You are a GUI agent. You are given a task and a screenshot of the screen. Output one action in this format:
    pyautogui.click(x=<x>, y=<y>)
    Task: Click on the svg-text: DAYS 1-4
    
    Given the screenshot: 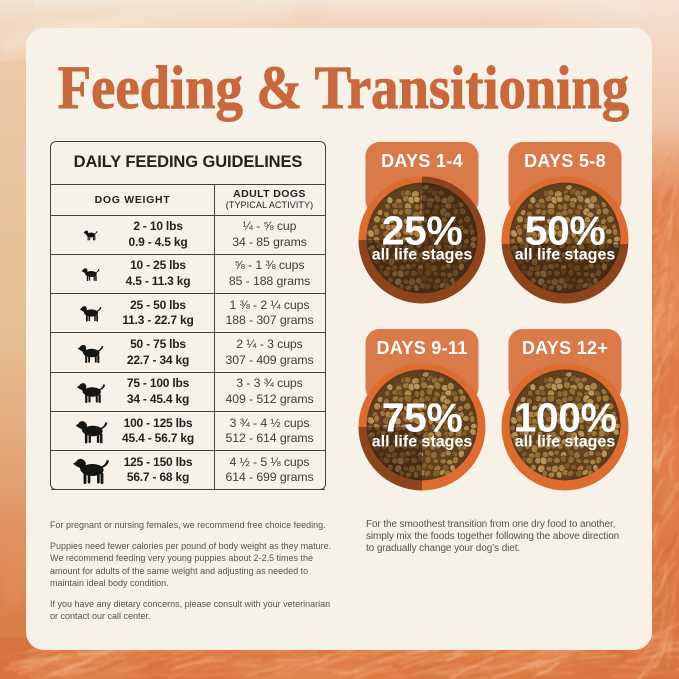 What is the action you would take?
    pyautogui.click(x=422, y=161)
    